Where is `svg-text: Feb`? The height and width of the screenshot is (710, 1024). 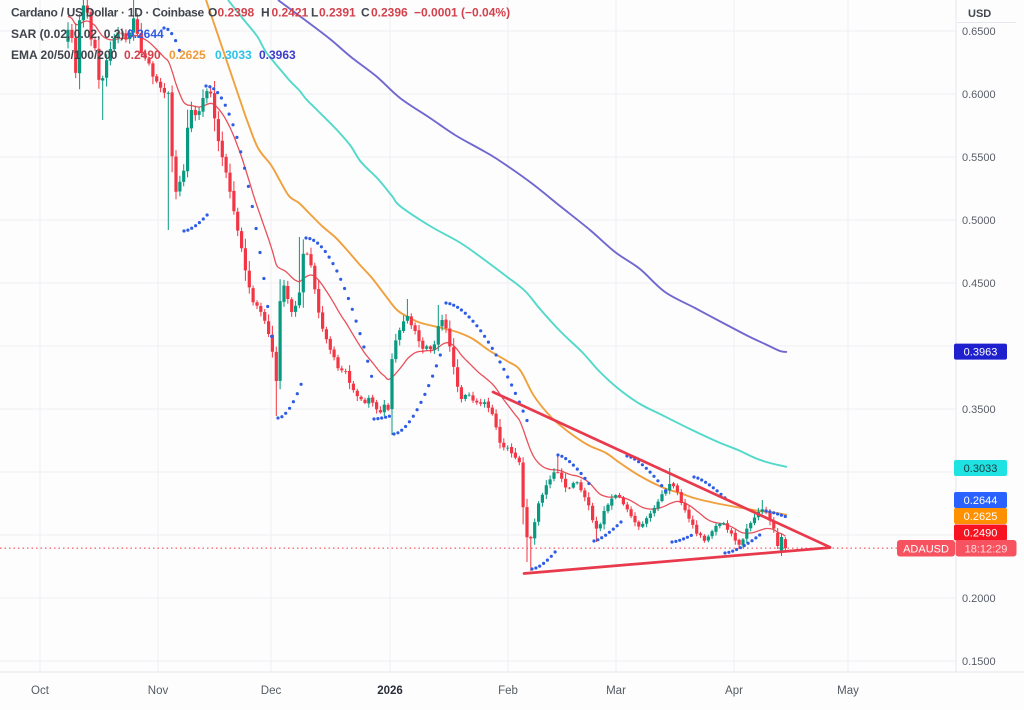 svg-text: Feb is located at coordinates (508, 691).